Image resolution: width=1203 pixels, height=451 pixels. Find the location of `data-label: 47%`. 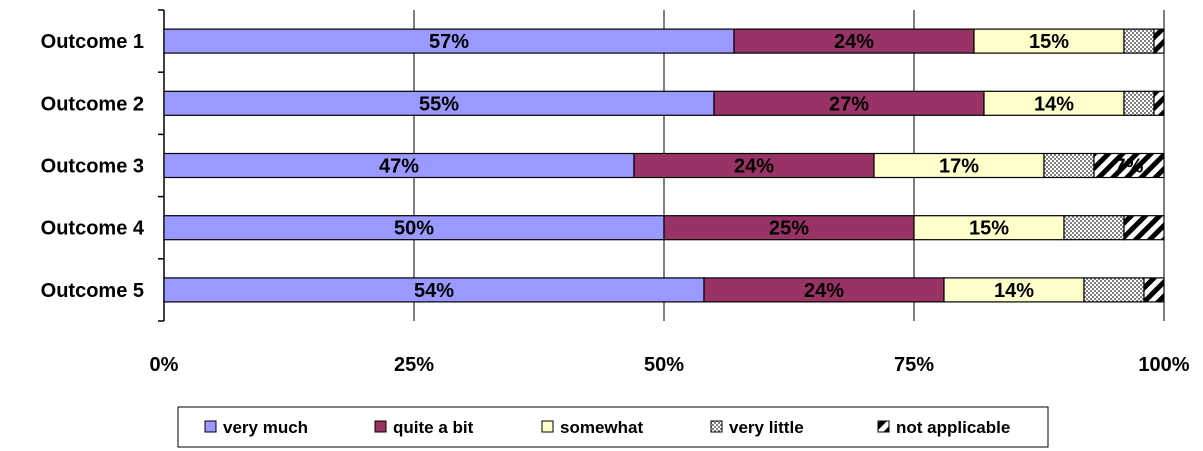

data-label: 47% is located at coordinates (399, 167).